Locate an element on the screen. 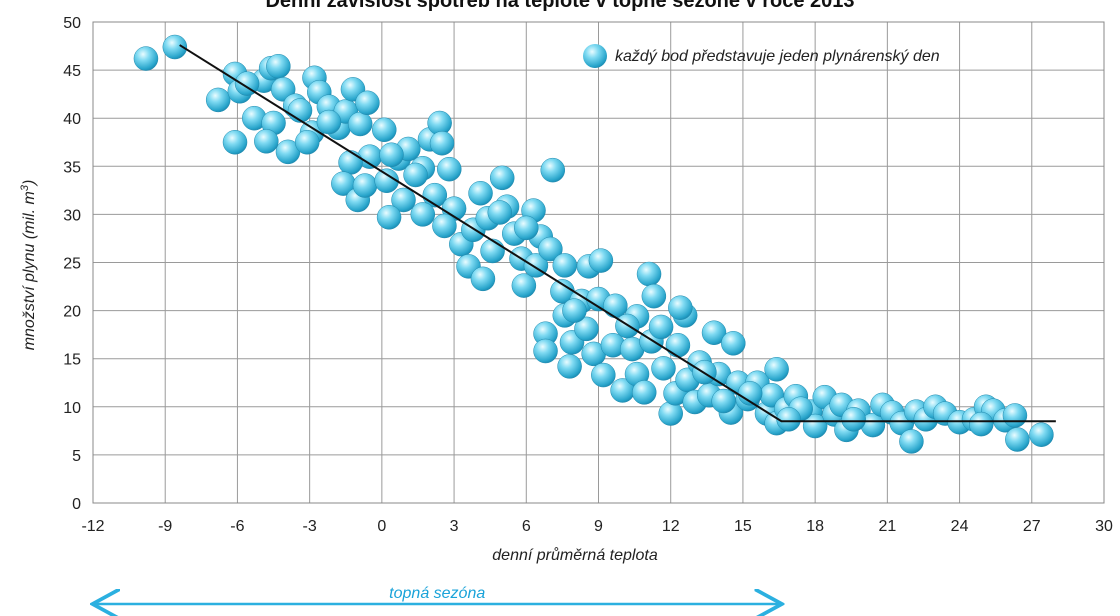 The image size is (1120, 616). x-axis-label: denní průměrná teplota is located at coordinates (575, 555).